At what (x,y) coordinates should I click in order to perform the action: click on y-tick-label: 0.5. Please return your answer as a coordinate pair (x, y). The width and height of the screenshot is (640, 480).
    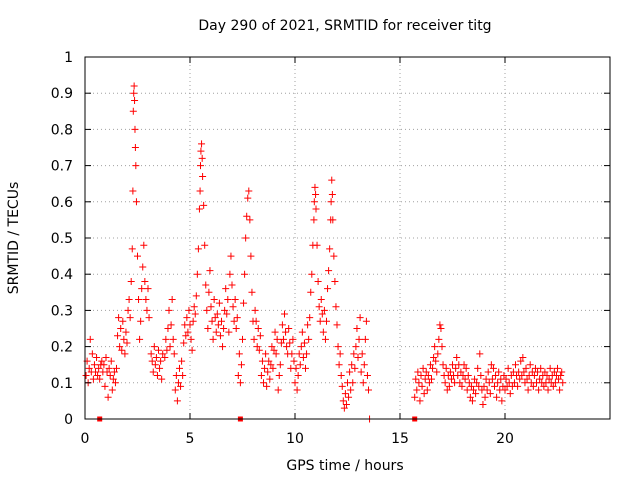
    Looking at the image, I should click on (62, 239).